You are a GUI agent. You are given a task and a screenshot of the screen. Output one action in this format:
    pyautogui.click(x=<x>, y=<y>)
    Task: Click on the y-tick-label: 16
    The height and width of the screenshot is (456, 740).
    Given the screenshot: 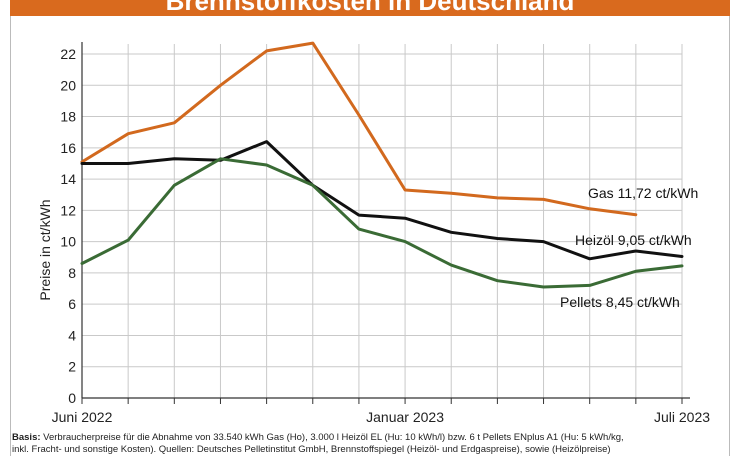 What is the action you would take?
    pyautogui.click(x=68, y=148)
    